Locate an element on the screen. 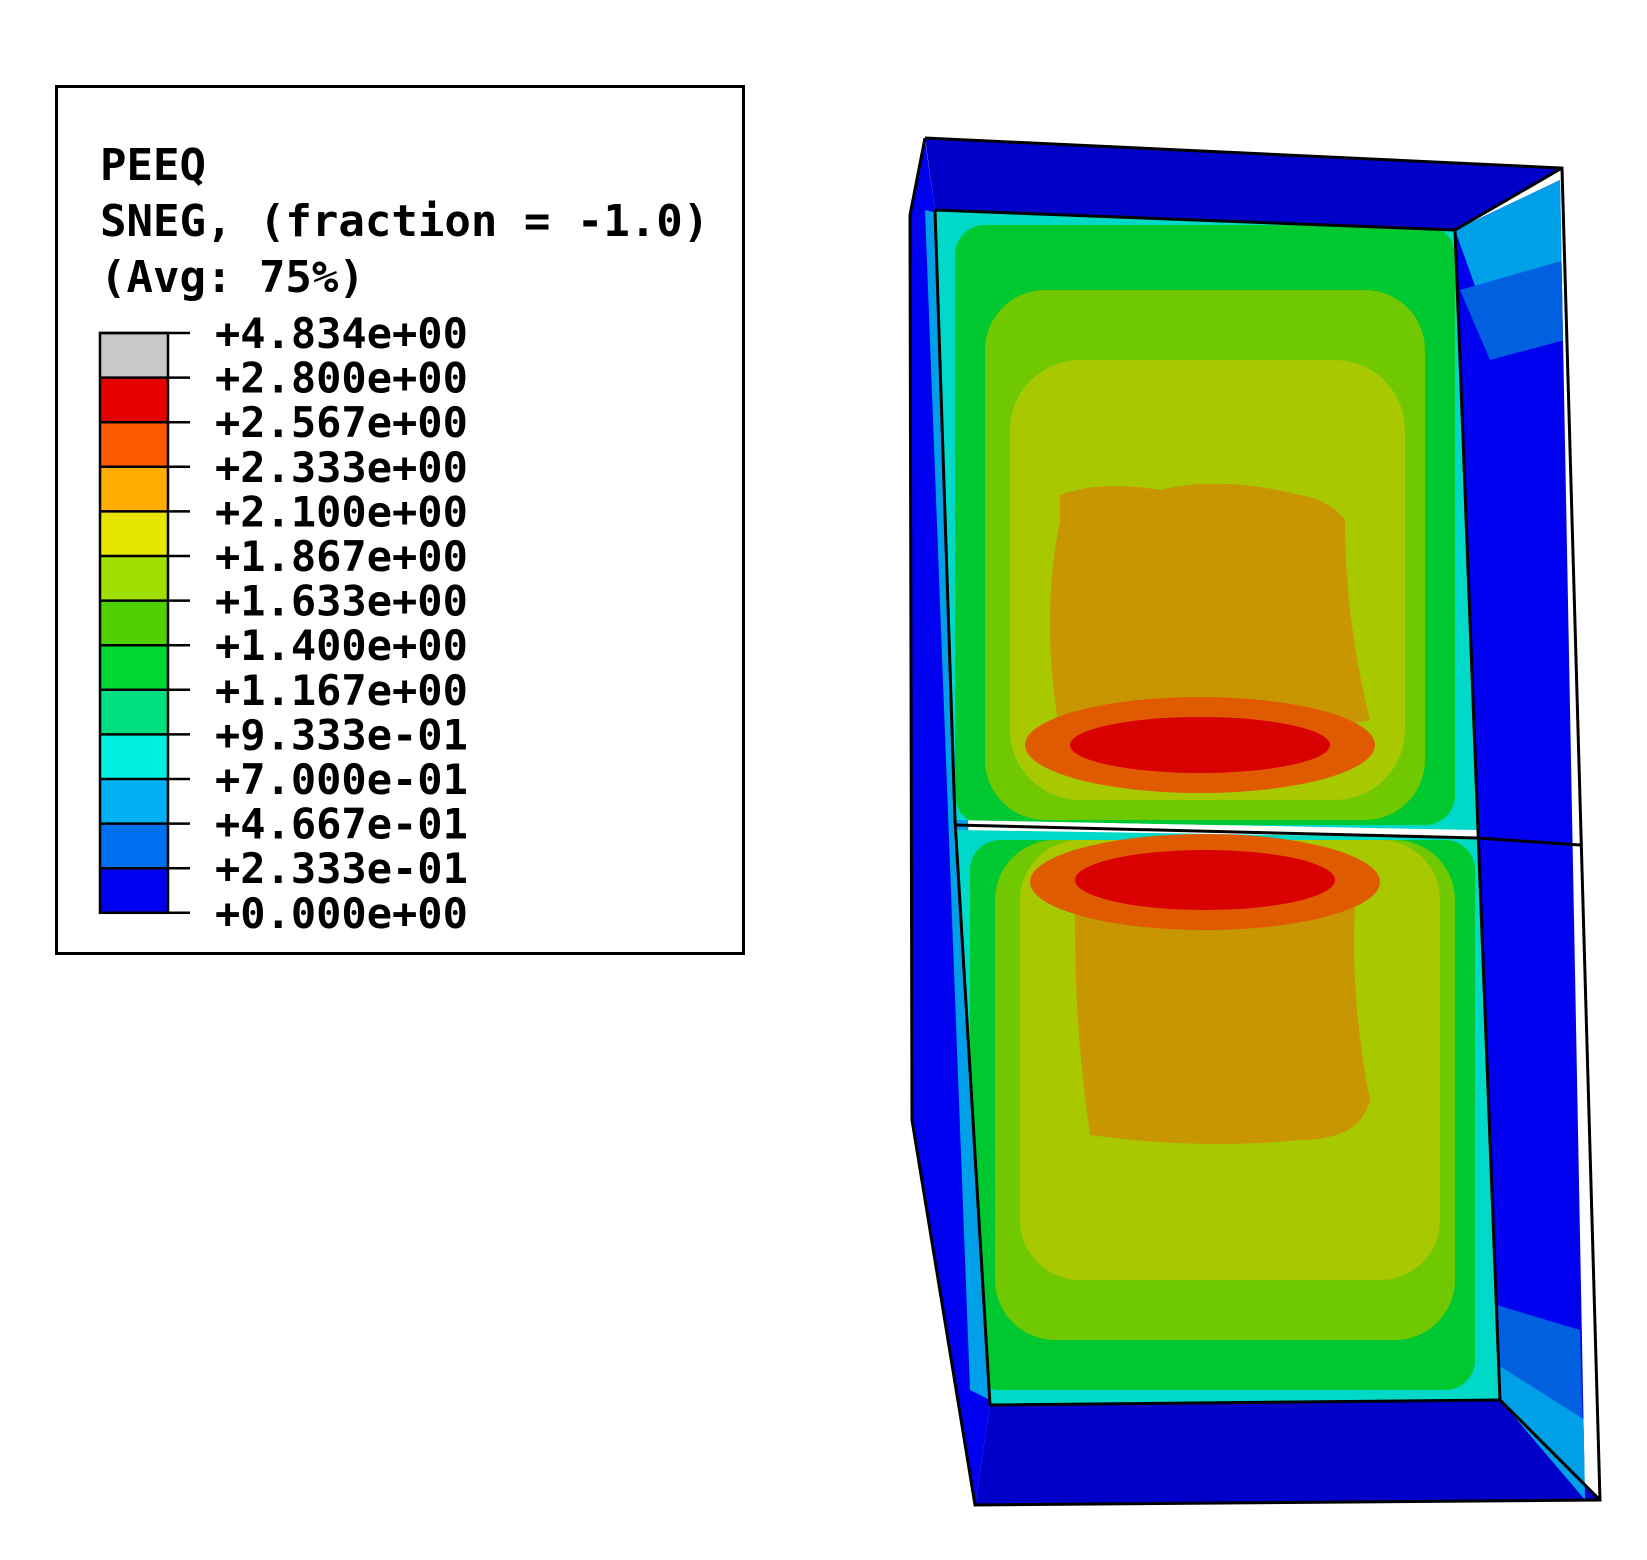  color-scale-ticks is located at coordinates (145, 623).